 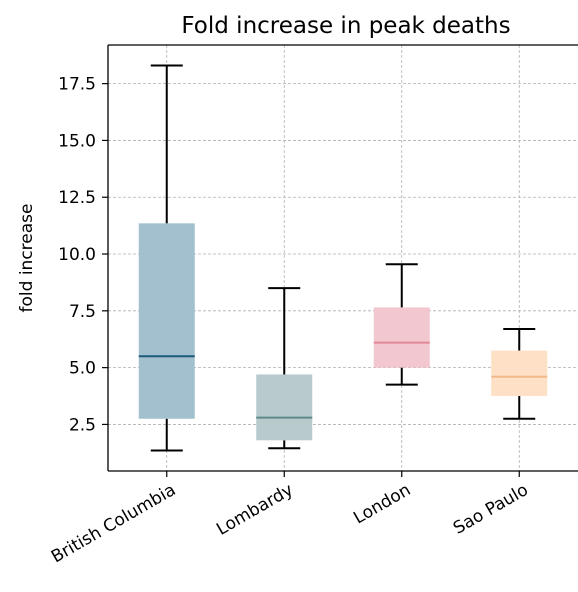 I want to click on y-tick-label-4: 12.5, so click(x=77, y=198).